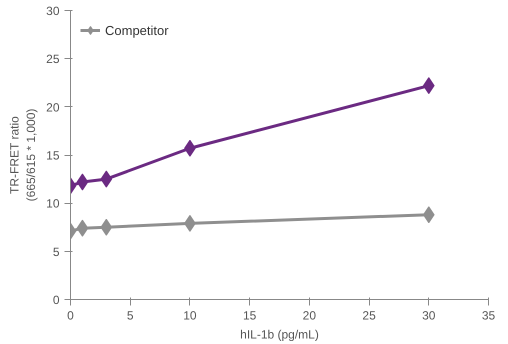 This screenshot has height=344, width=508. I want to click on x-tick-label: 5, so click(130, 315).